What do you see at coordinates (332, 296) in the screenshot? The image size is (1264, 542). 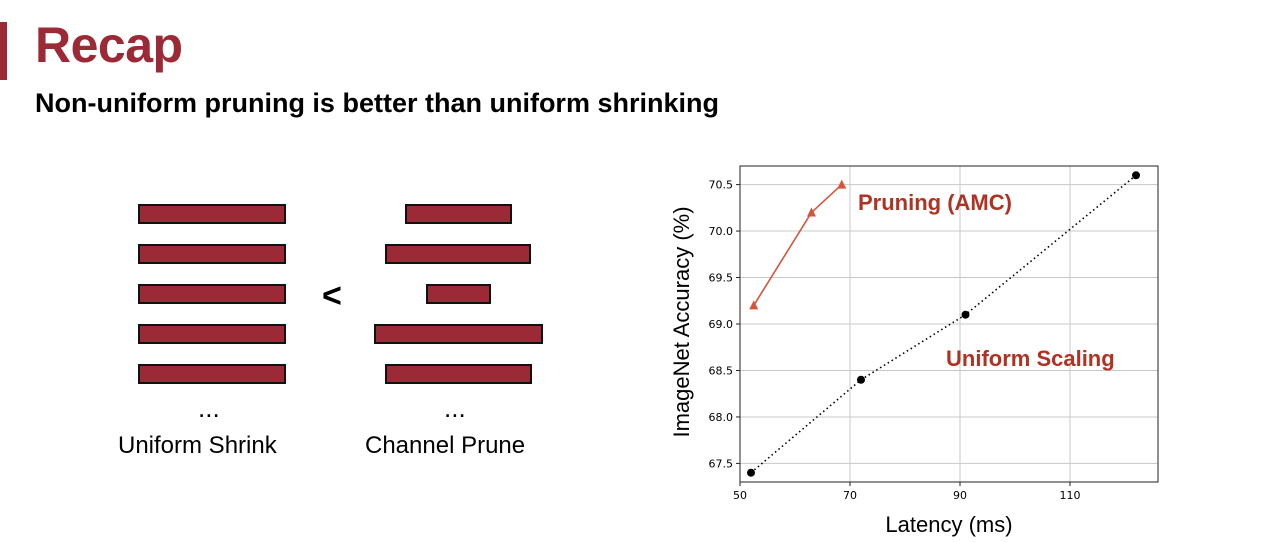 I see `less-than-symbol: <` at bounding box center [332, 296].